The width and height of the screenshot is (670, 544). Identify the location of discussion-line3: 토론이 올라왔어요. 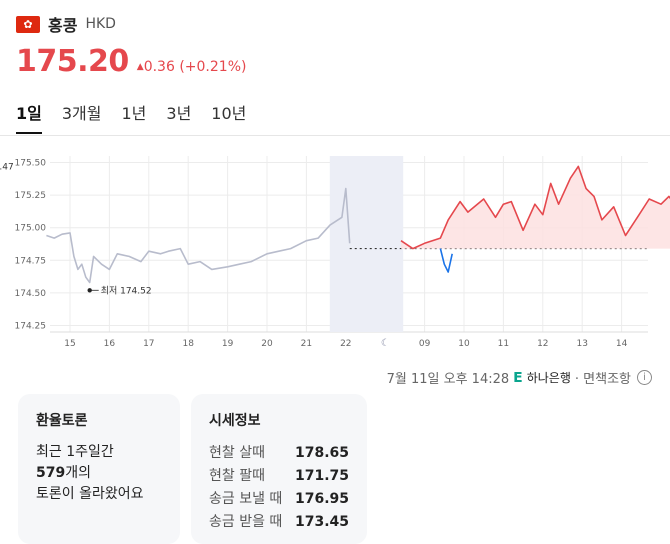
(90, 494).